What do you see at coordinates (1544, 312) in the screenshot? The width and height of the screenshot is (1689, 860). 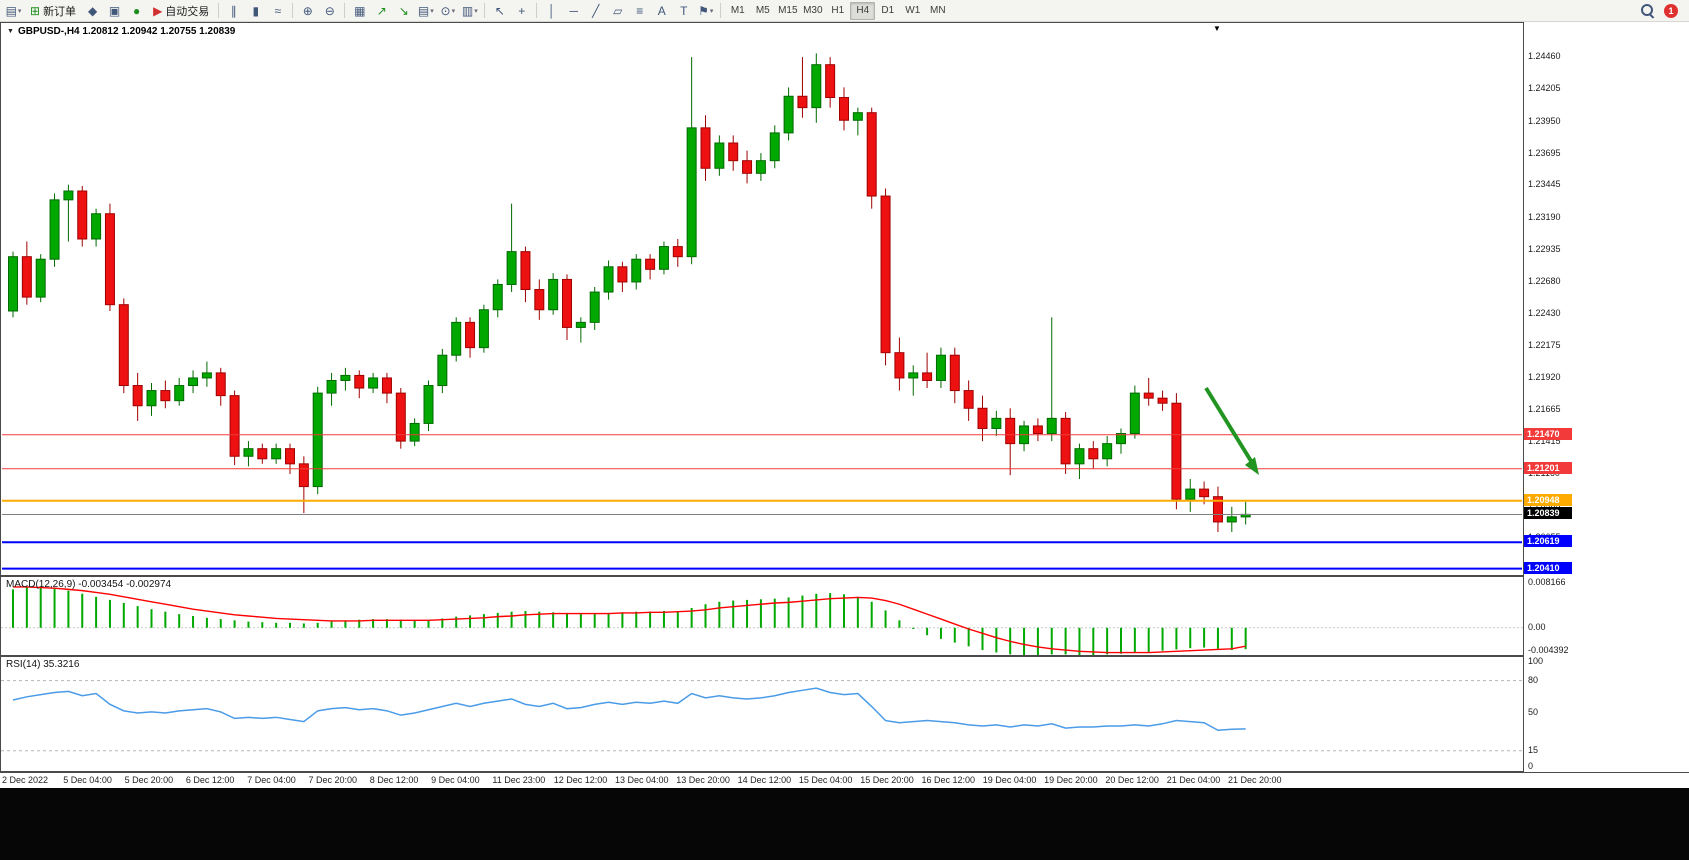 I see `price-axis-label: 1.22430` at bounding box center [1544, 312].